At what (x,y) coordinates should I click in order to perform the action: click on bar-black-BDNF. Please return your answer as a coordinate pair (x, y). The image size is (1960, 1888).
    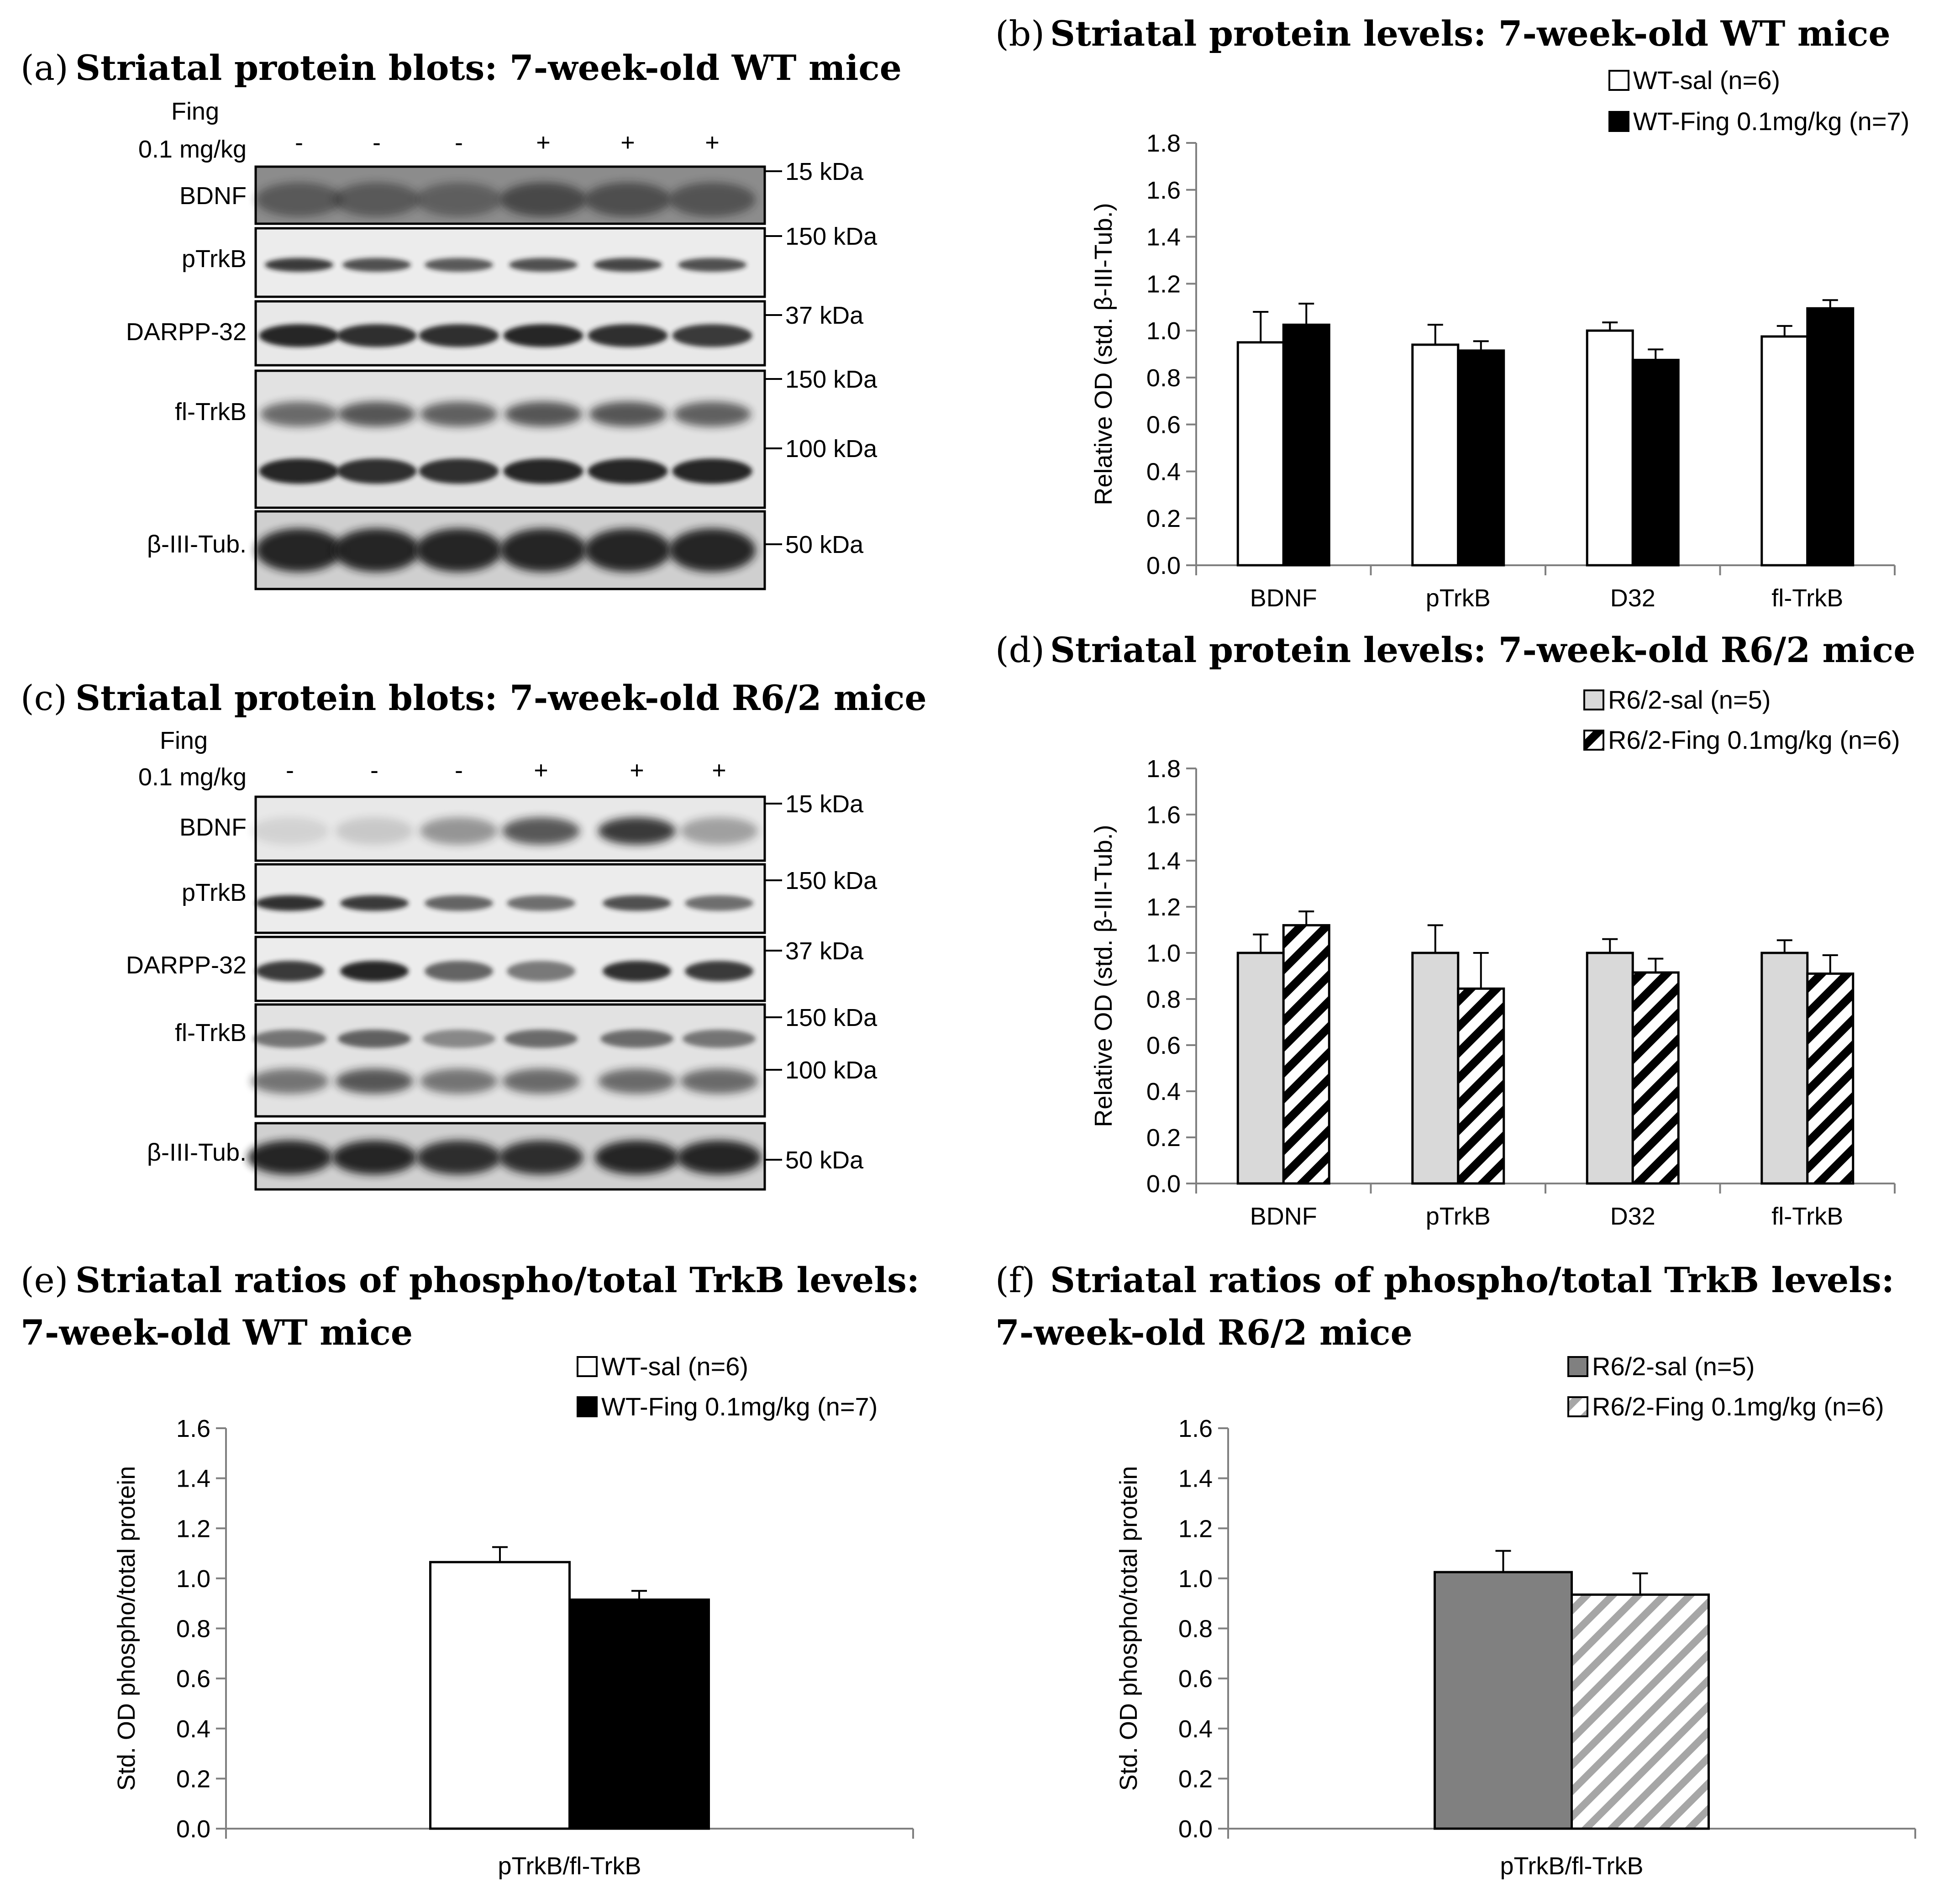
    Looking at the image, I should click on (1306, 445).